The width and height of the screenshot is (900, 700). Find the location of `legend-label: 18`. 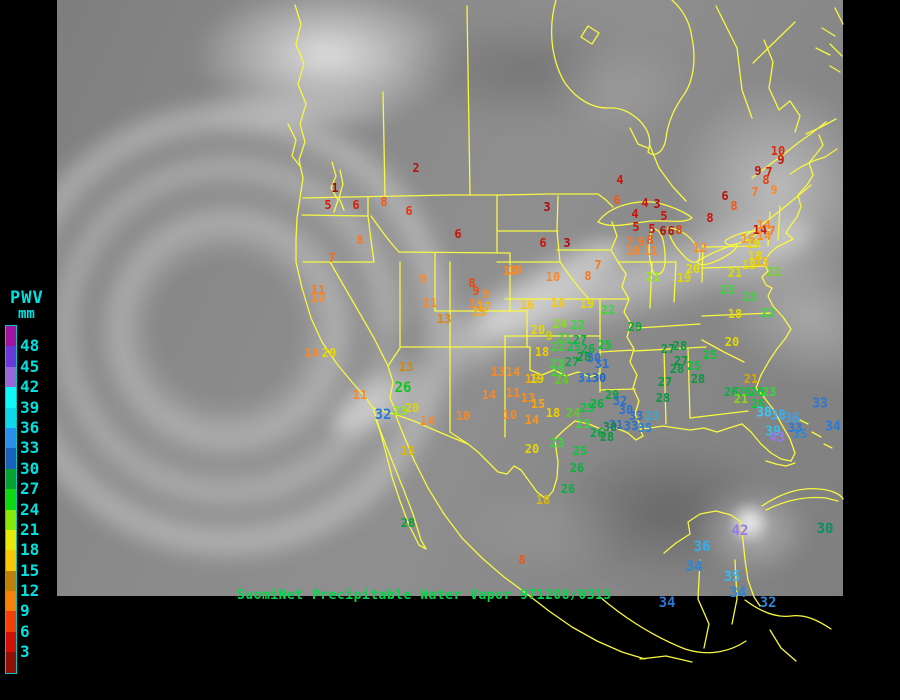

legend-label: 18 is located at coordinates (30, 550).